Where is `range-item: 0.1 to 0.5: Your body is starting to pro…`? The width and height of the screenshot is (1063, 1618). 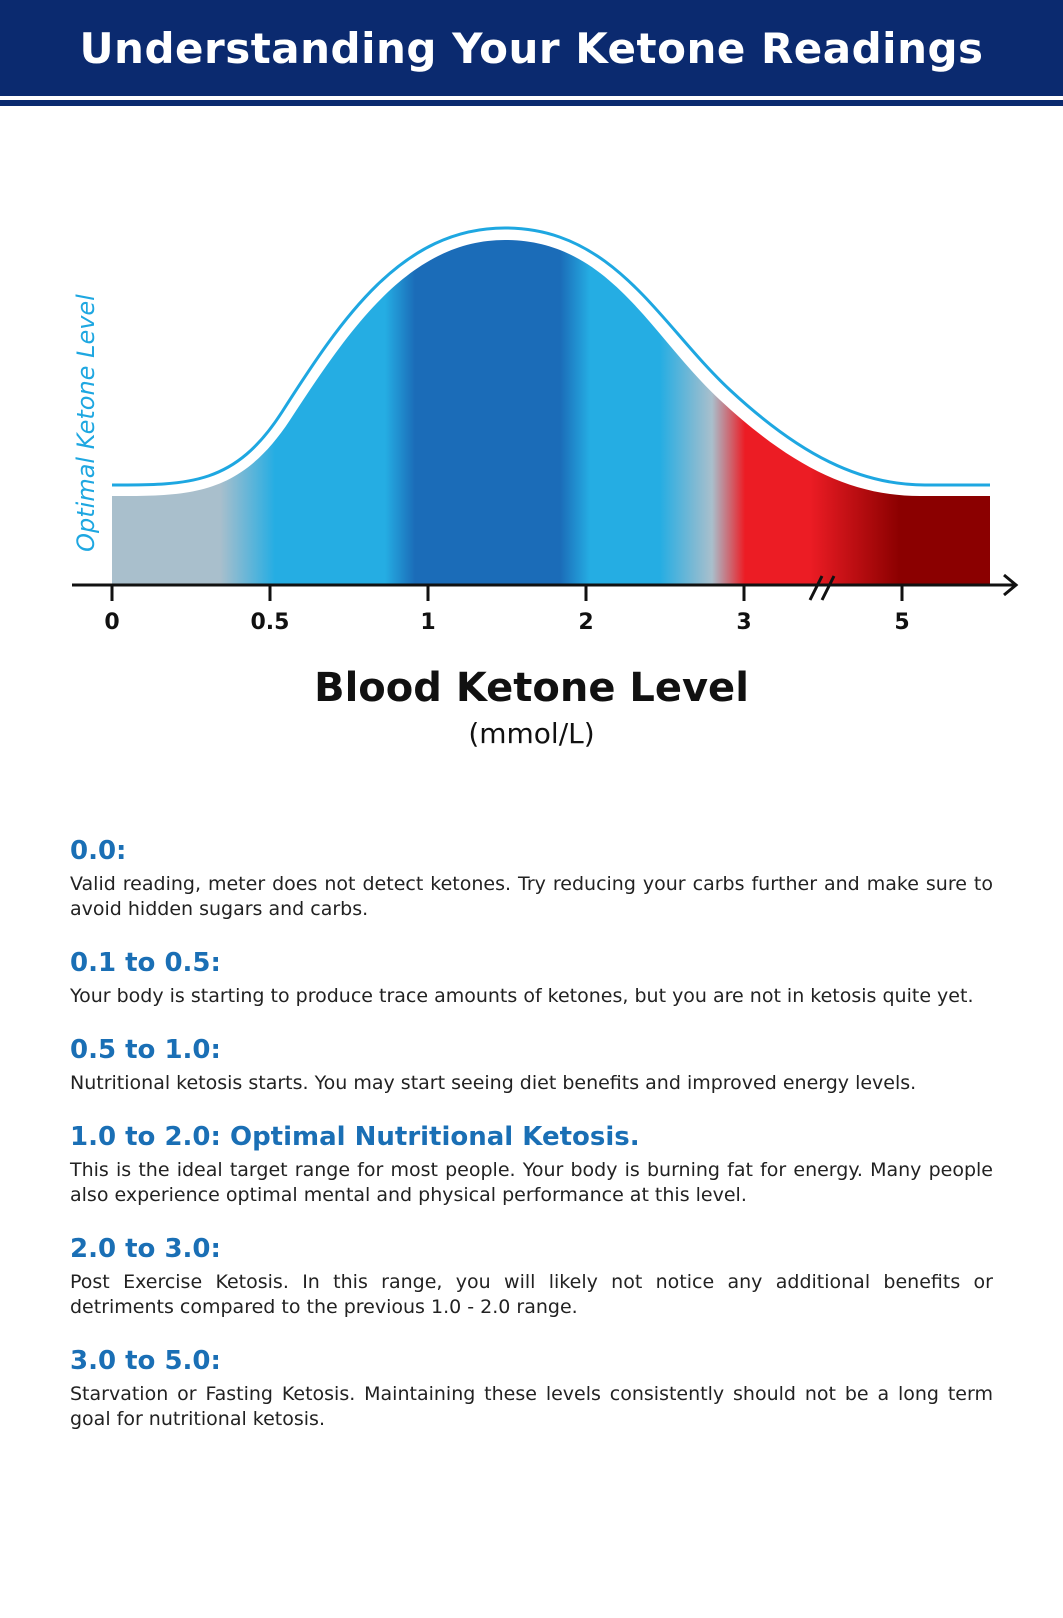
range-item: 0.1 to 0.5: Your body is starting to pro… is located at coordinates (531, 978).